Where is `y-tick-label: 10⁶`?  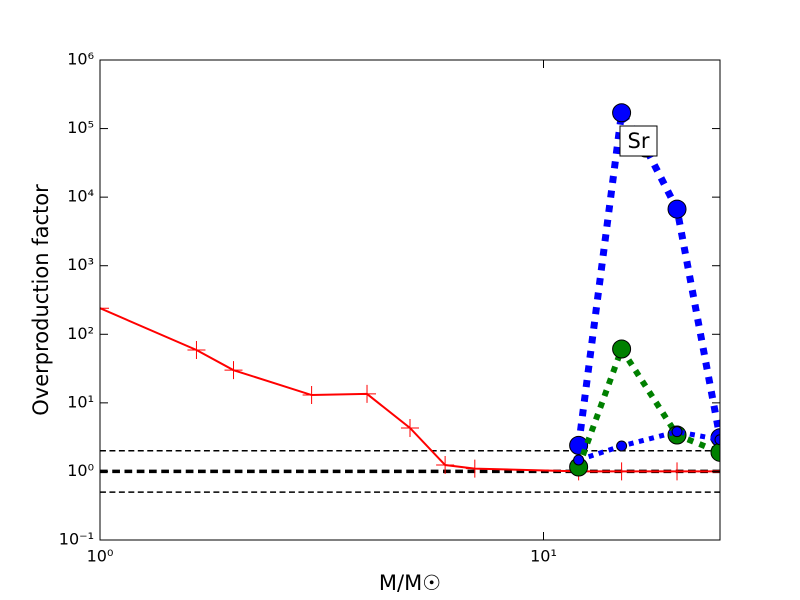 y-tick-label: 10⁶ is located at coordinates (80, 59).